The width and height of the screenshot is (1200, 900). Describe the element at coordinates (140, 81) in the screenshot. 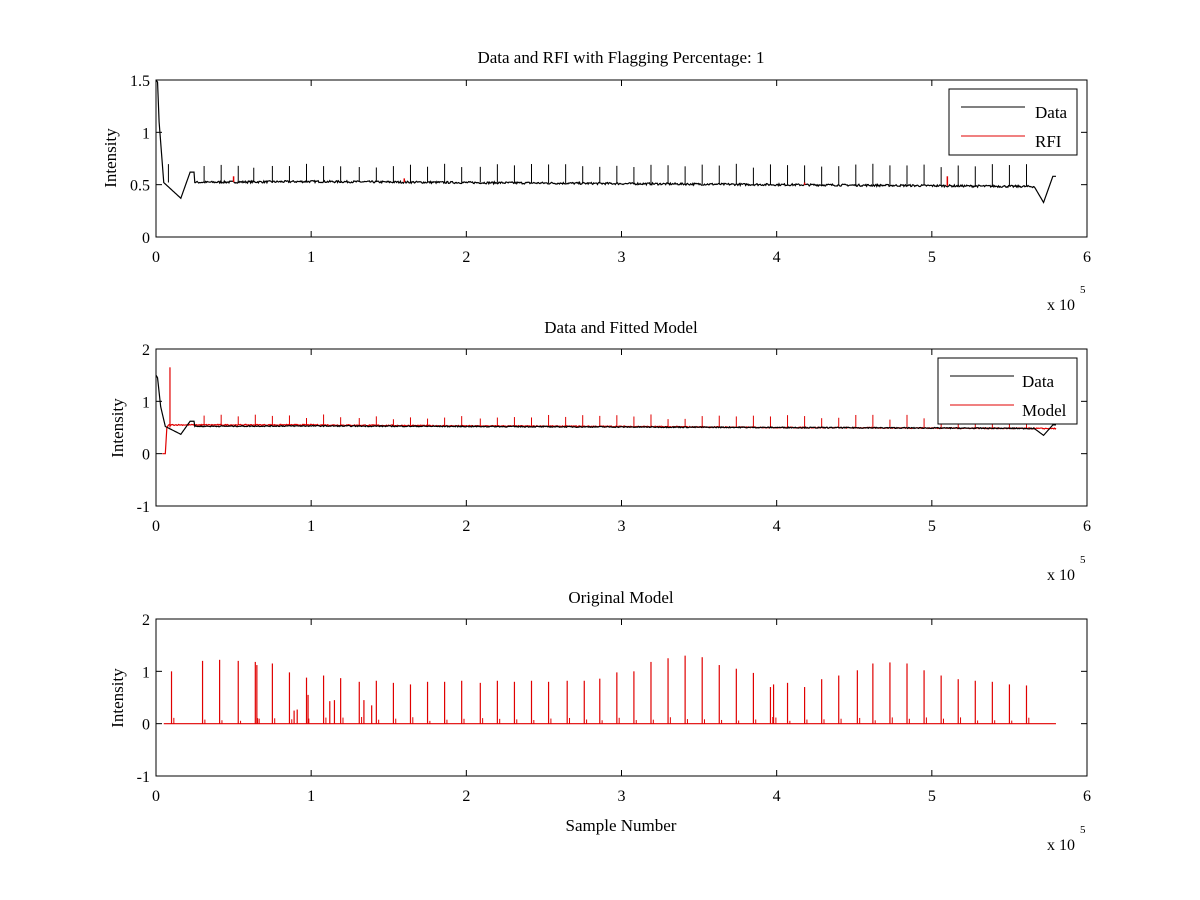

I see `y-tick-label: 1.5` at that location.